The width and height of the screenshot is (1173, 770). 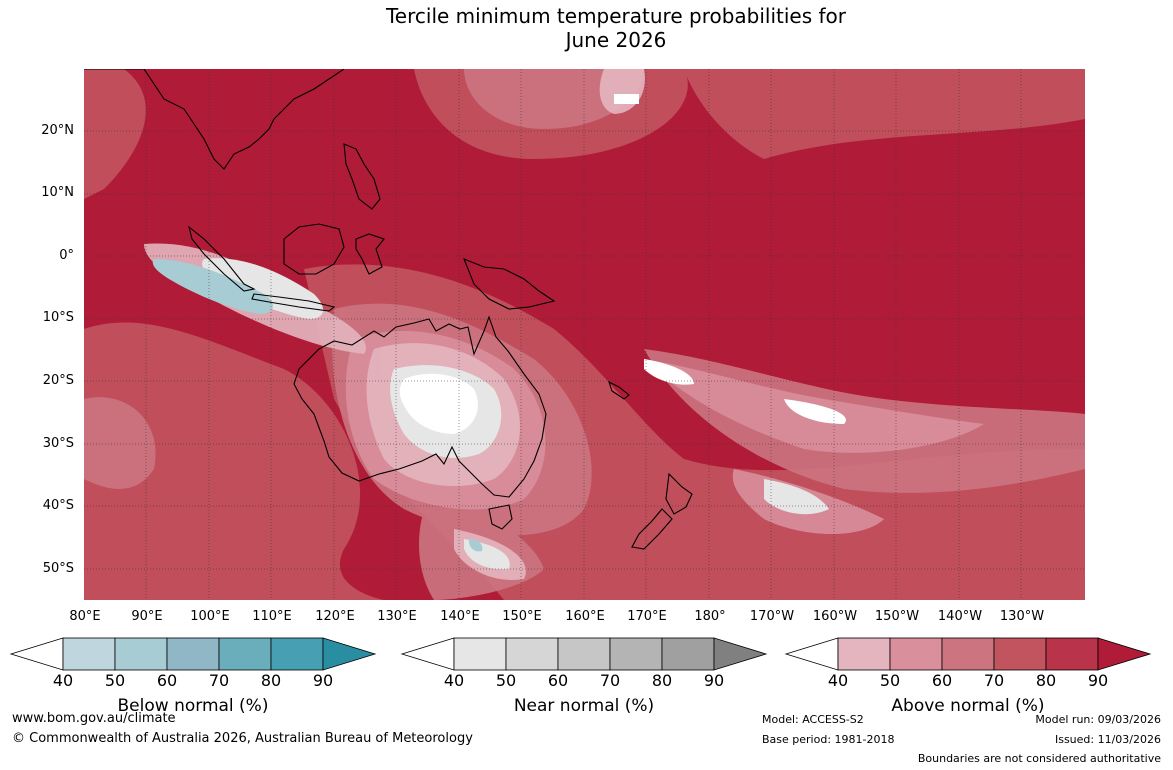 I want to click on new-zealand-south-coastline, so click(x=652, y=529).